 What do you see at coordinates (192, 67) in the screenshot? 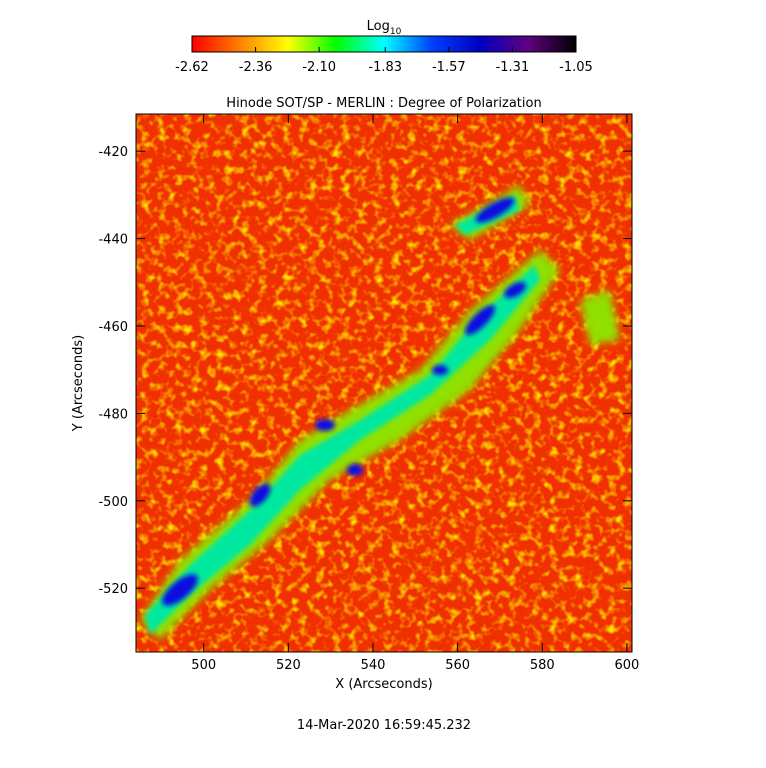
I see `colorbar-tick-label: -2.62` at bounding box center [192, 67].